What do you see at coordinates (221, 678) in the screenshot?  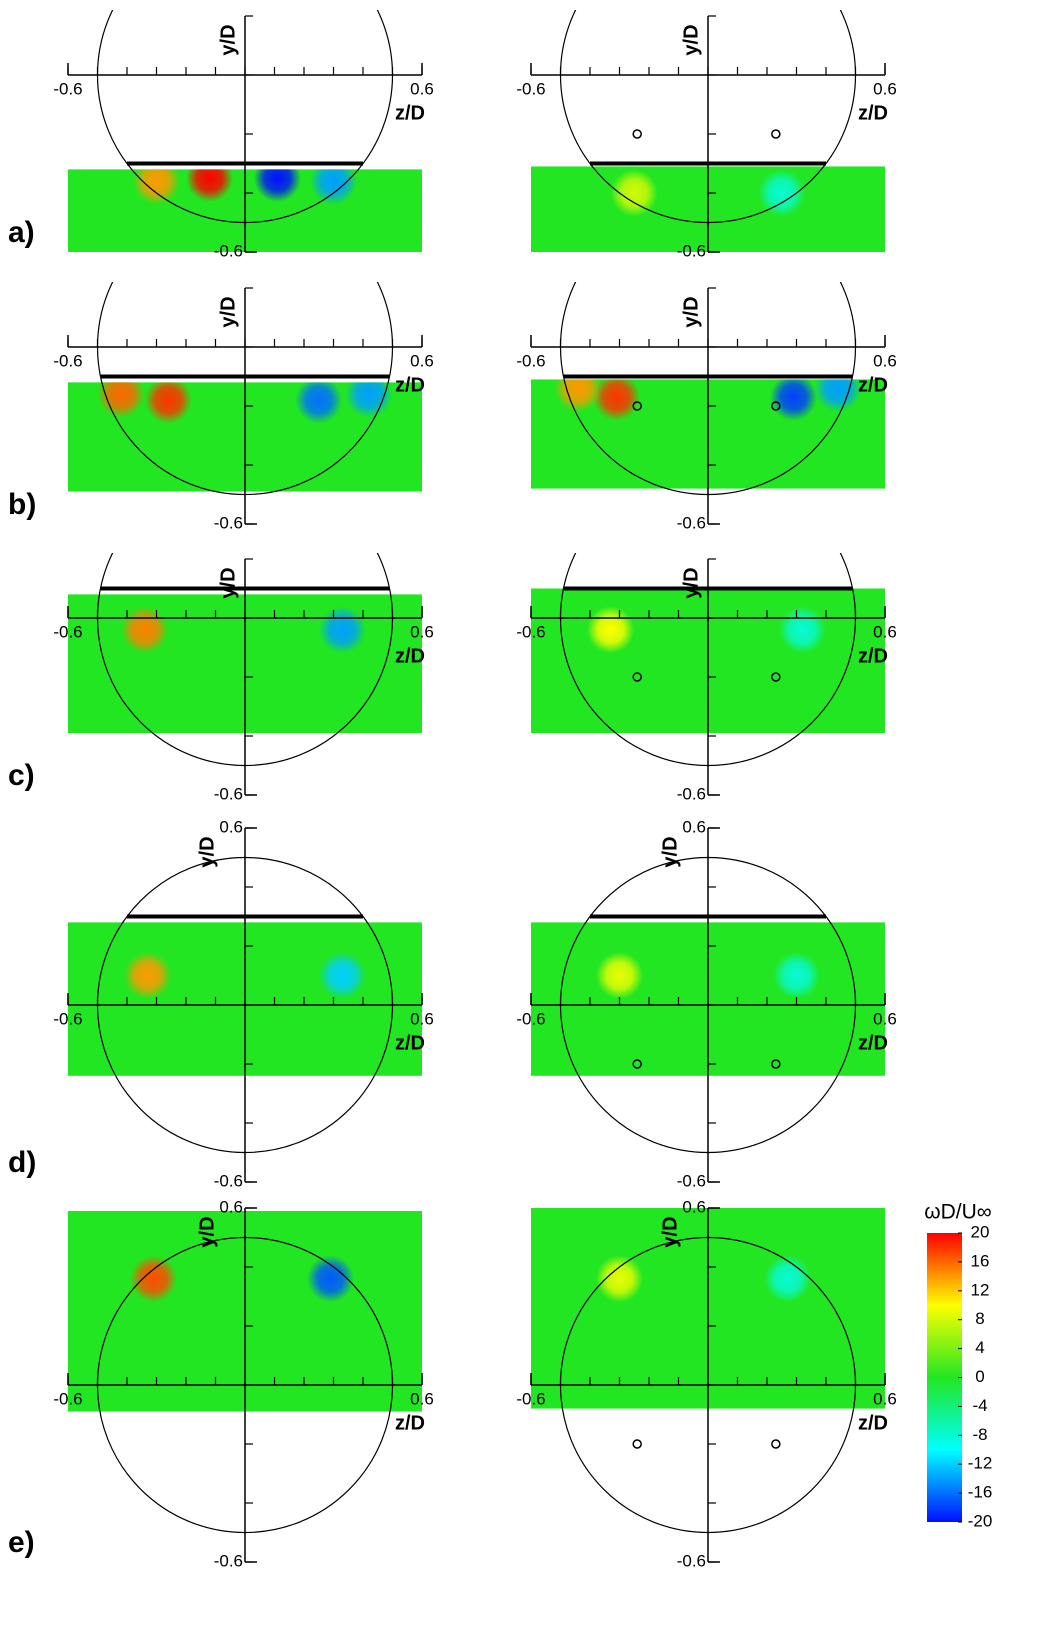 I see `panel: -0.6 0.6 -0.6 z/D y/D c)` at bounding box center [221, 678].